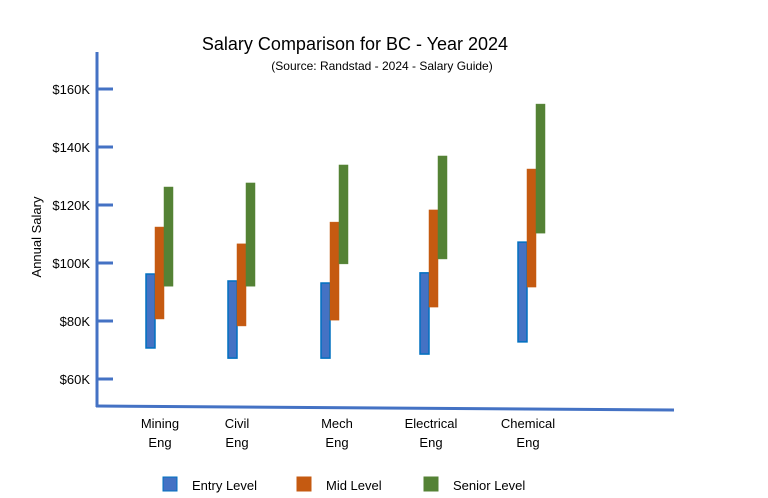  I want to click on x-category-label: Mining, so click(160, 423).